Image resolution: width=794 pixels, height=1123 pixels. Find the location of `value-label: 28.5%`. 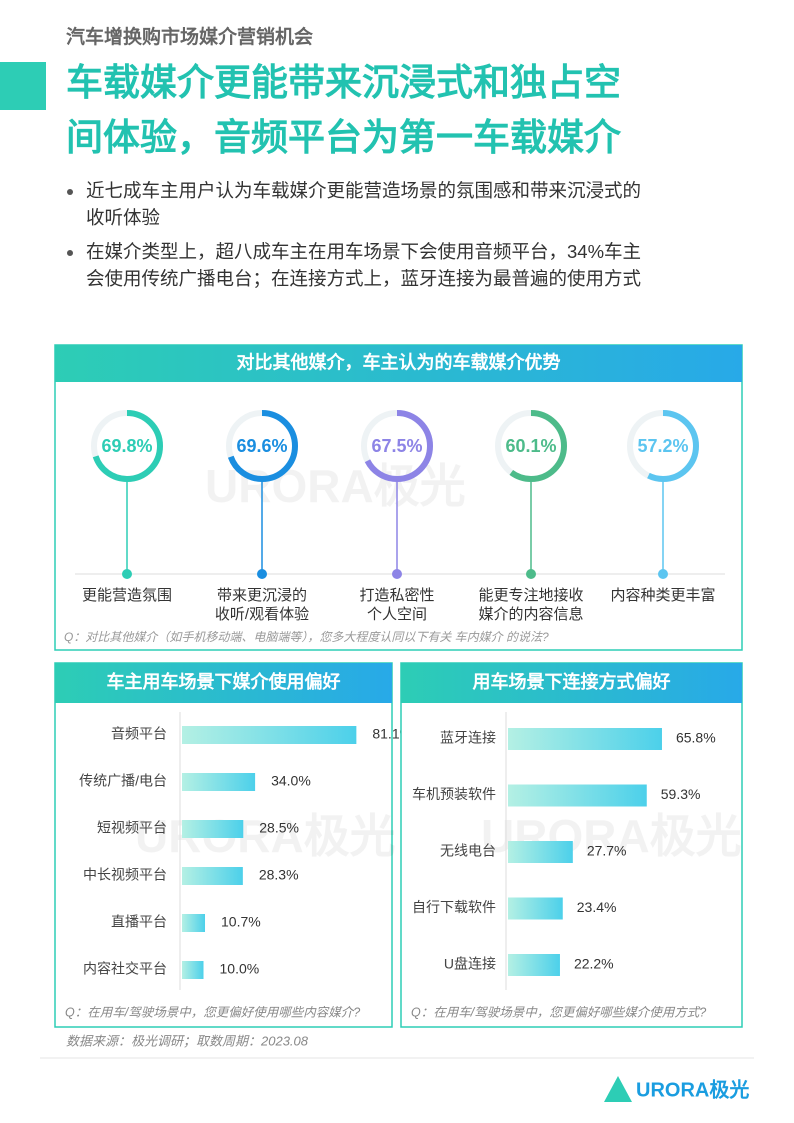

value-label: 28.5% is located at coordinates (279, 828).